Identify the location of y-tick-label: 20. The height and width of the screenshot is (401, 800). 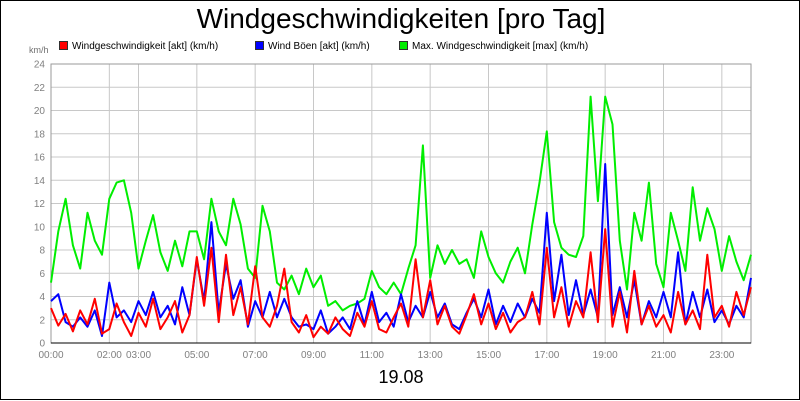
(40, 111).